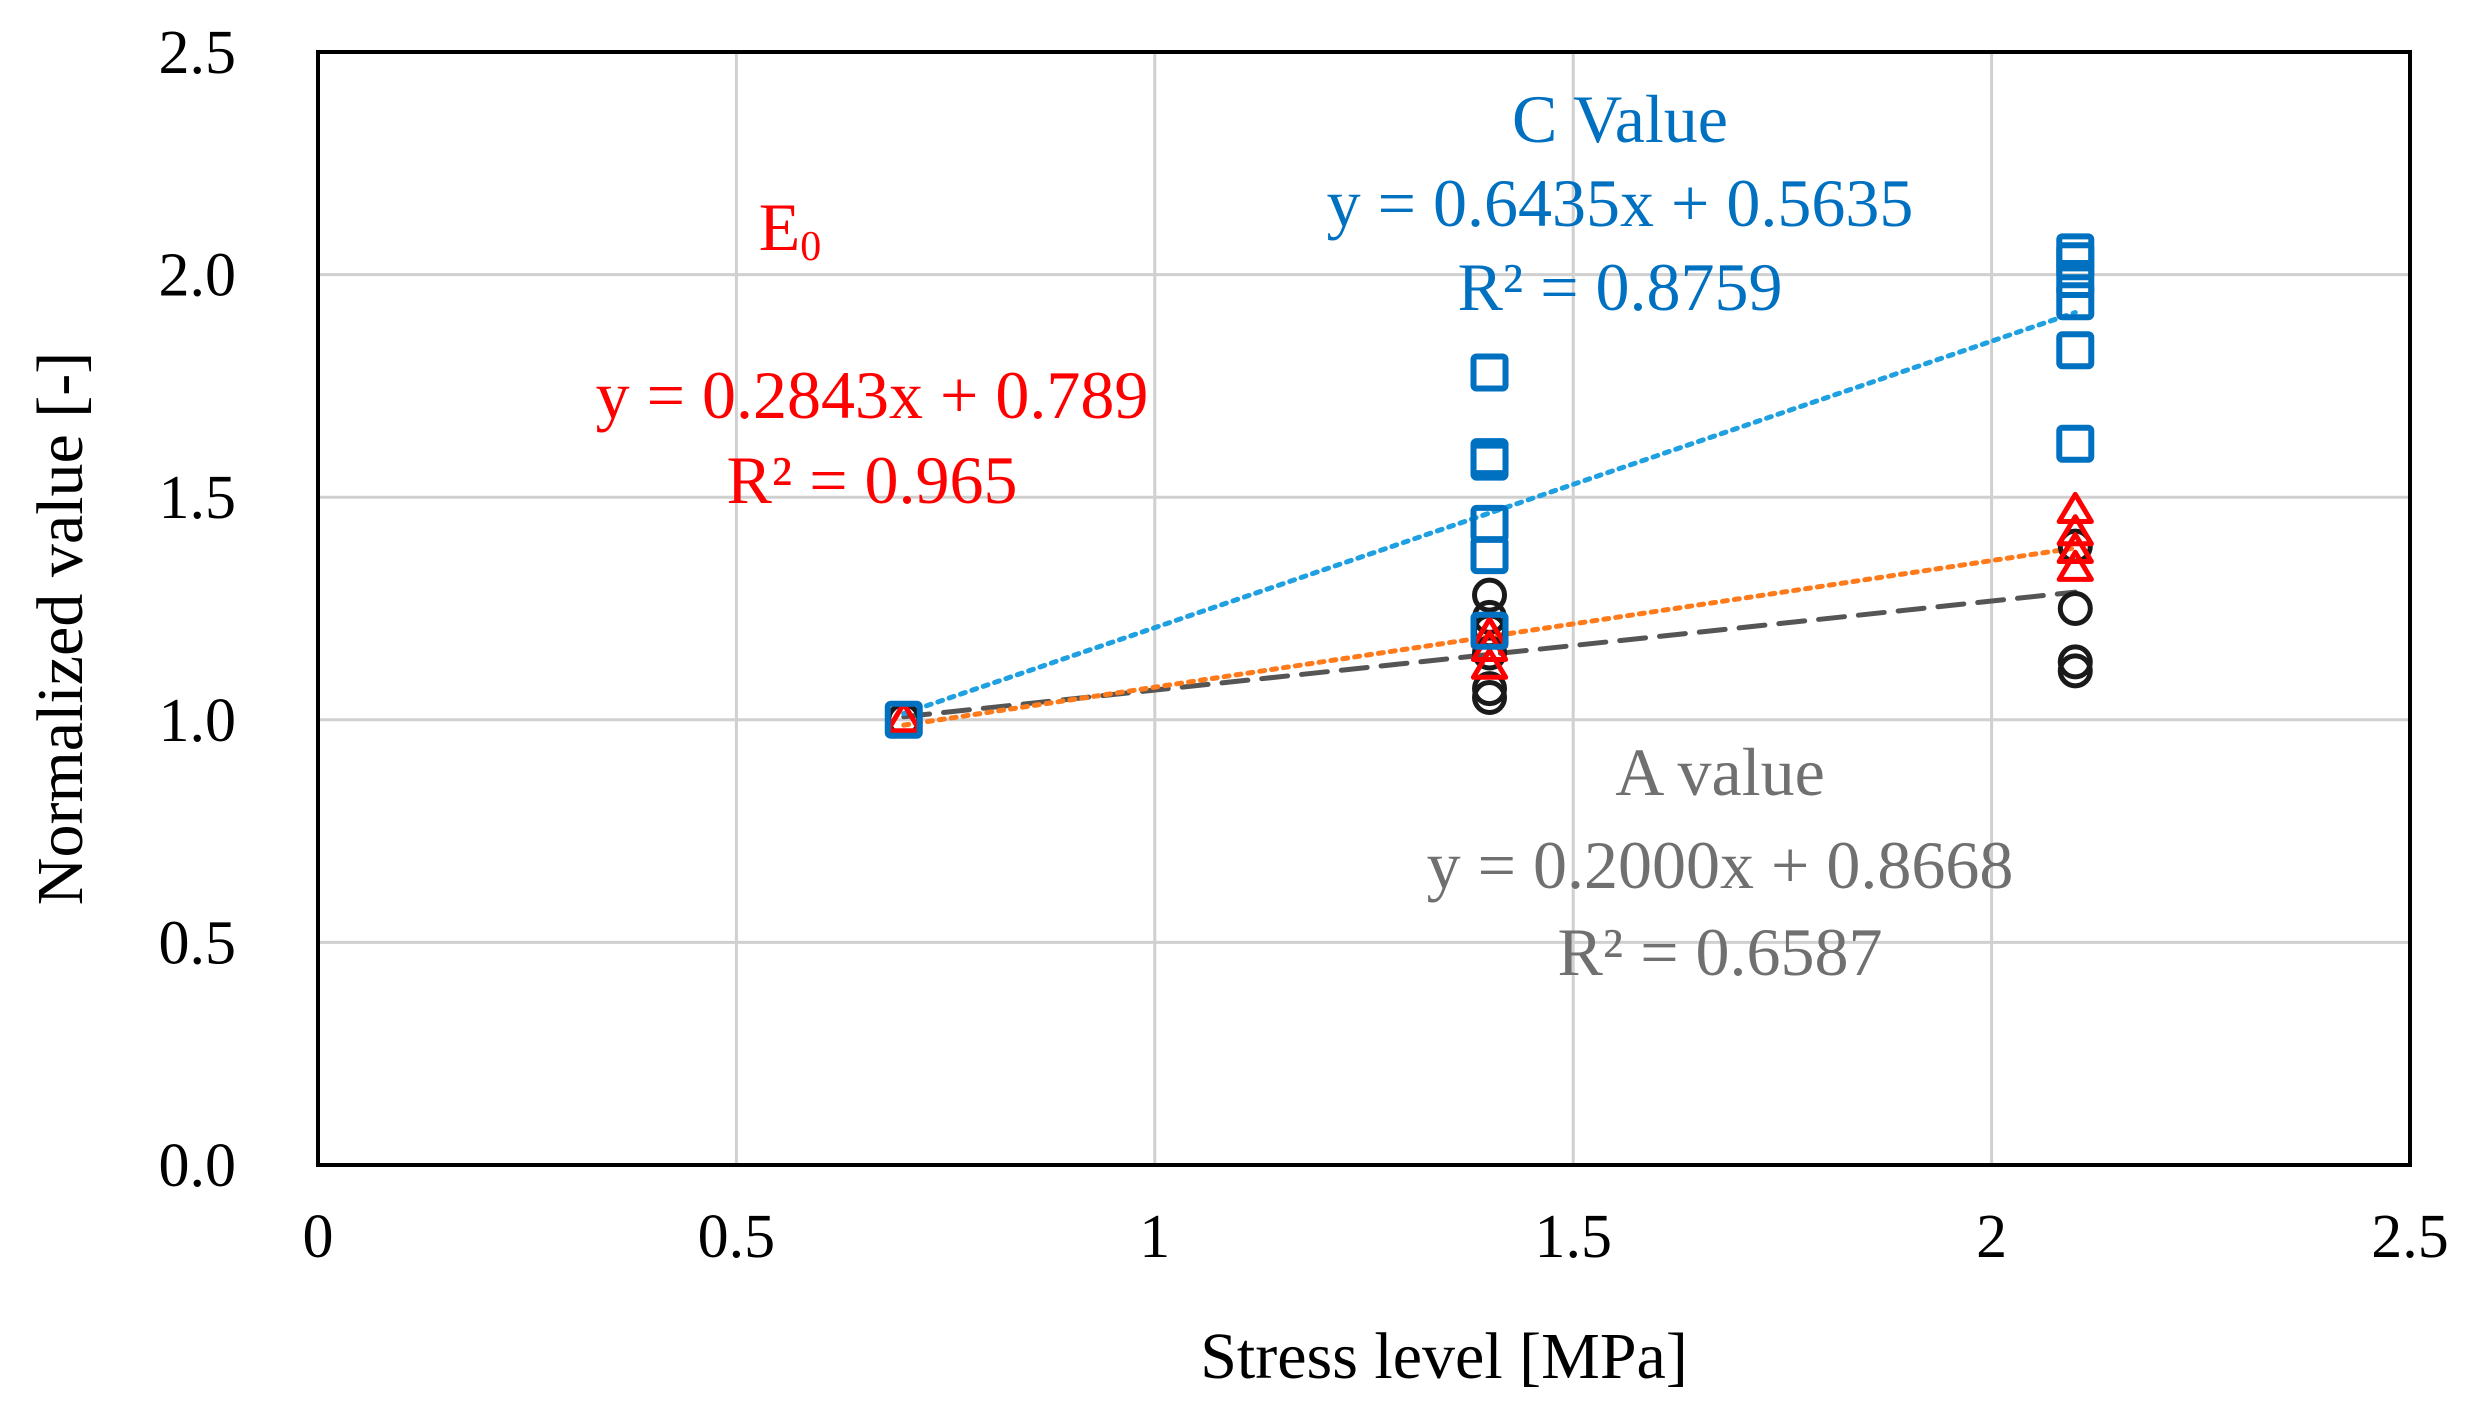 The height and width of the screenshot is (1419, 2471). Describe the element at coordinates (198, 1166) in the screenshot. I see `y-tick-label: 0.0` at that location.